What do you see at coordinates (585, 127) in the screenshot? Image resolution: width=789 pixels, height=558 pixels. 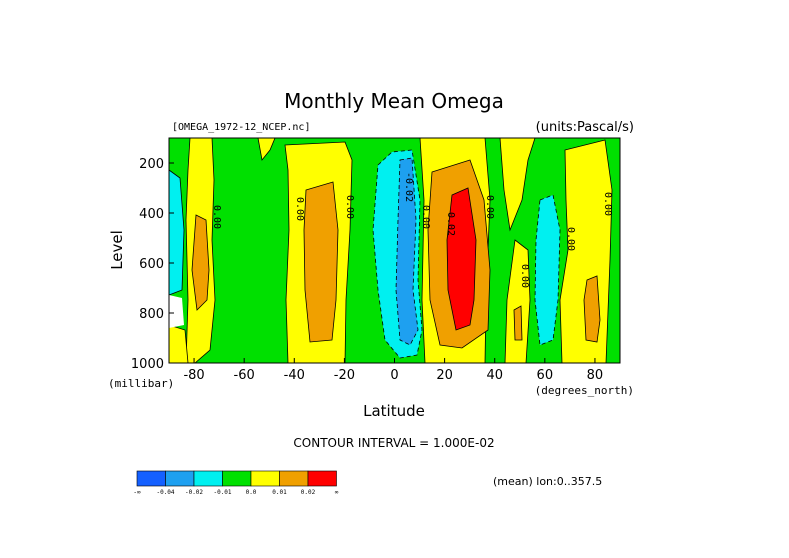 I see `units-label: (units:Pascal/s)` at bounding box center [585, 127].